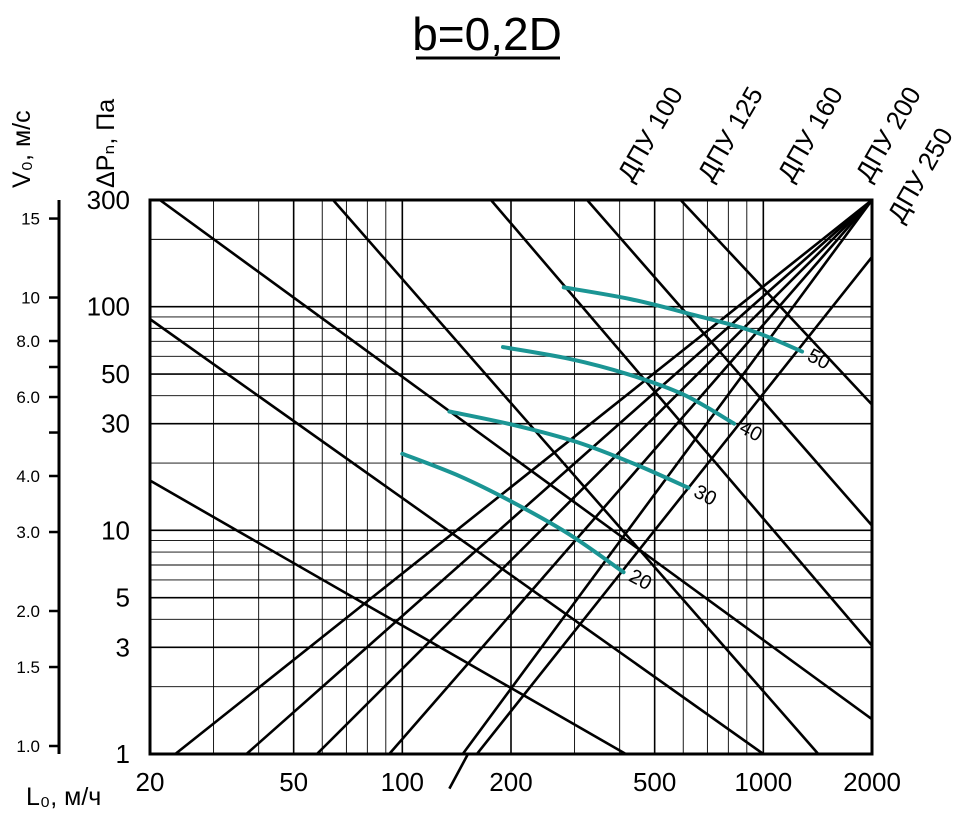 The width and height of the screenshot is (974, 816). Describe the element at coordinates (640, 580) in the screenshot. I see `curve-label-20: 20` at that location.